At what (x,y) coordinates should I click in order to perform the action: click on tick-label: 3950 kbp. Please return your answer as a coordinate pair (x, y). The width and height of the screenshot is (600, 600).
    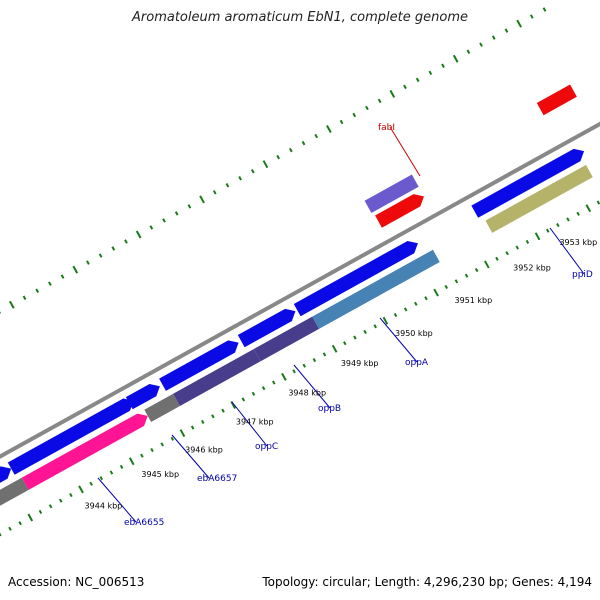
    Looking at the image, I should click on (414, 333).